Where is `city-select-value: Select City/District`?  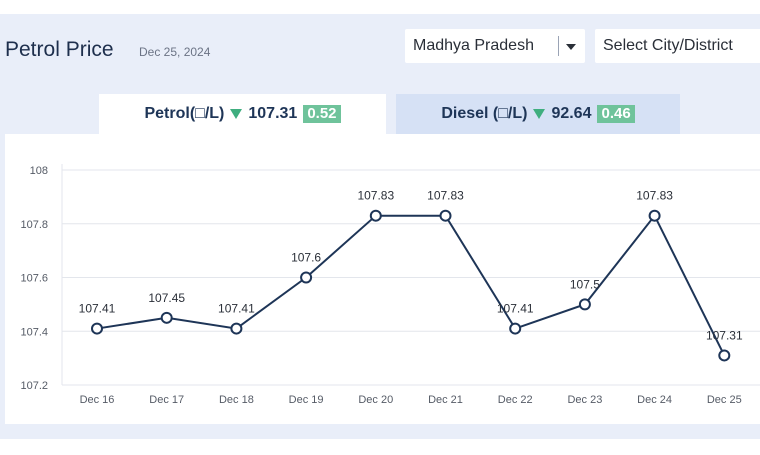
city-select-value: Select City/District is located at coordinates (668, 45).